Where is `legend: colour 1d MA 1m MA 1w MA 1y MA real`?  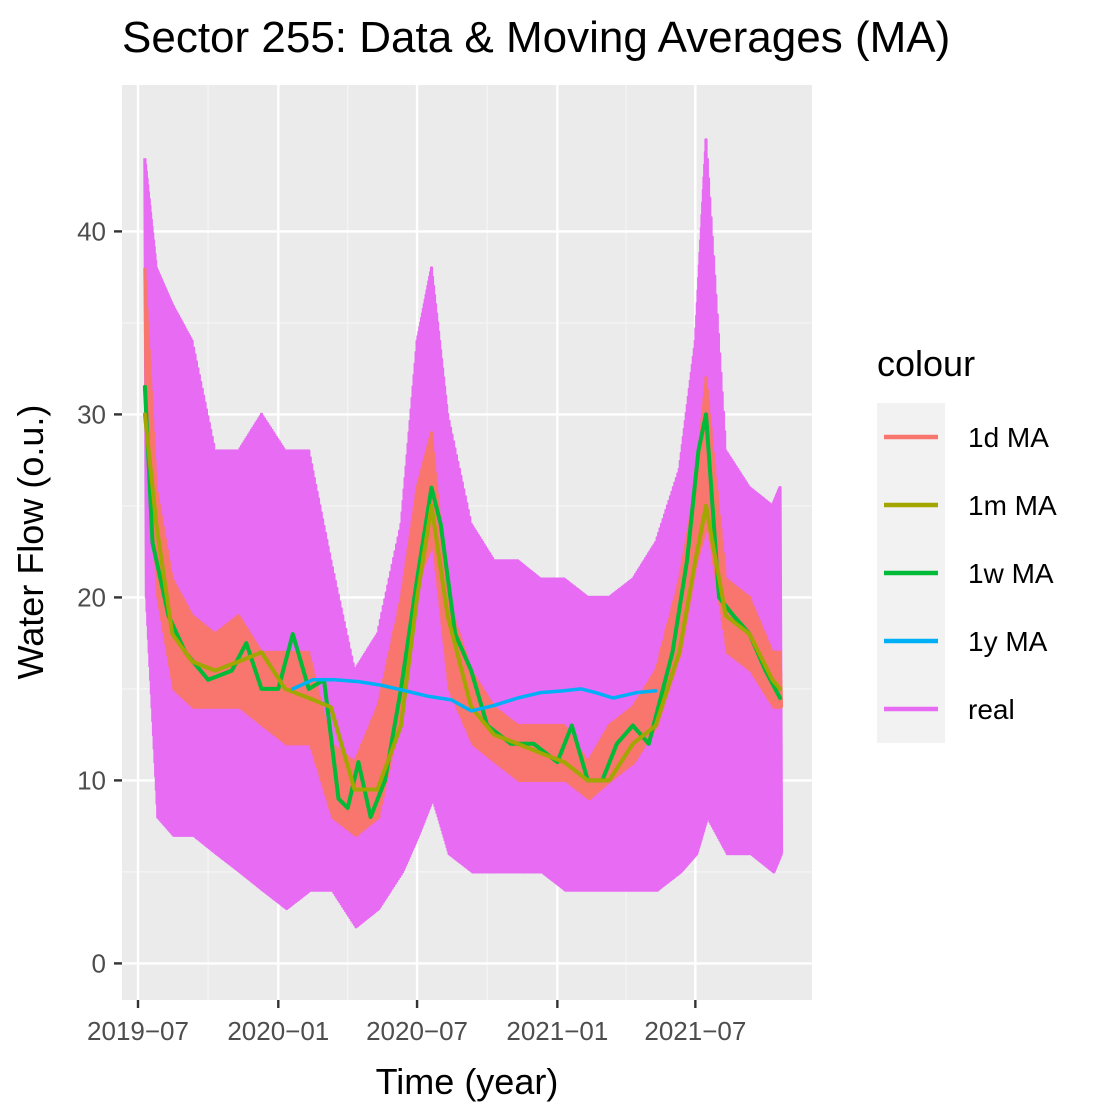 legend: colour 1d MA 1m MA 1w MA 1y MA real is located at coordinates (967, 543).